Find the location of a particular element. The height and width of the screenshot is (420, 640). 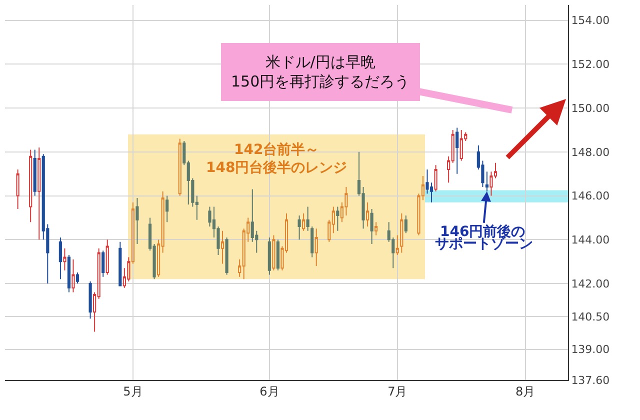

x-tick-label: 6月 is located at coordinates (270, 391).